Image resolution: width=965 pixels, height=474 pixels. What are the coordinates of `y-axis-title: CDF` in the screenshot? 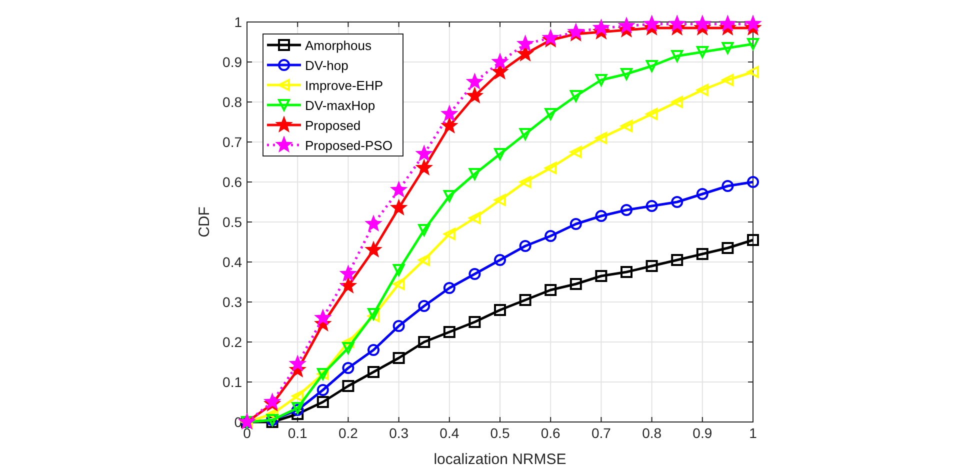 It's located at (204, 222).